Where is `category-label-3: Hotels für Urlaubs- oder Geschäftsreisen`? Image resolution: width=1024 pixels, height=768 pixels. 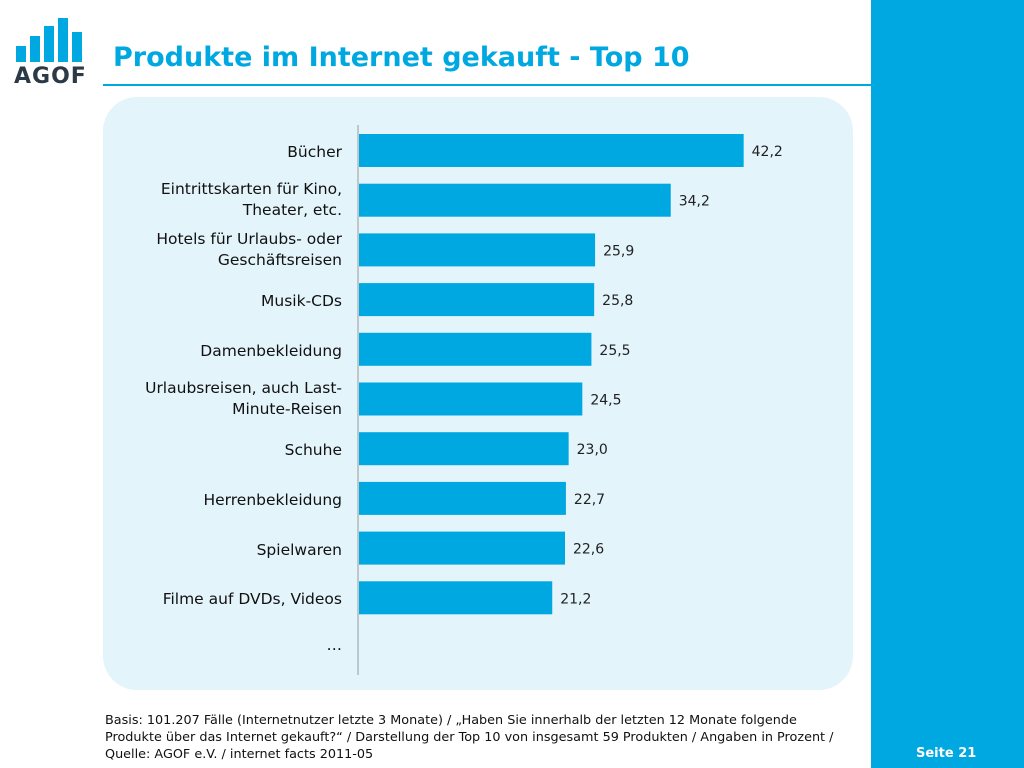
category-label-3: Hotels für Urlaubs- oder Geschäftsreisen is located at coordinates (225, 250).